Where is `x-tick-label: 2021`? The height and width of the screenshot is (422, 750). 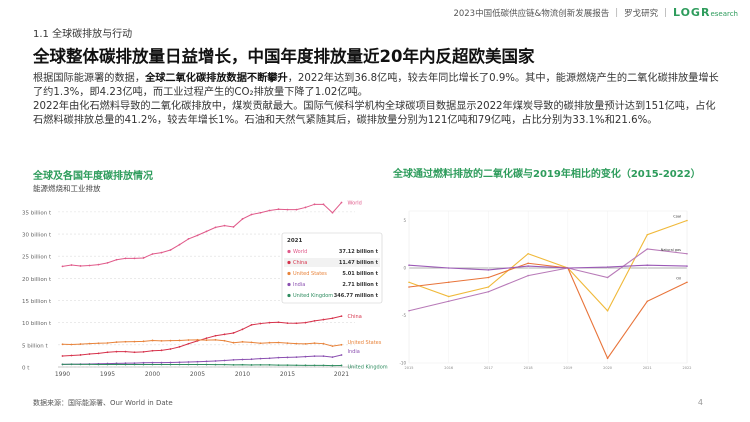
x-tick-label: 2021 is located at coordinates (341, 374).